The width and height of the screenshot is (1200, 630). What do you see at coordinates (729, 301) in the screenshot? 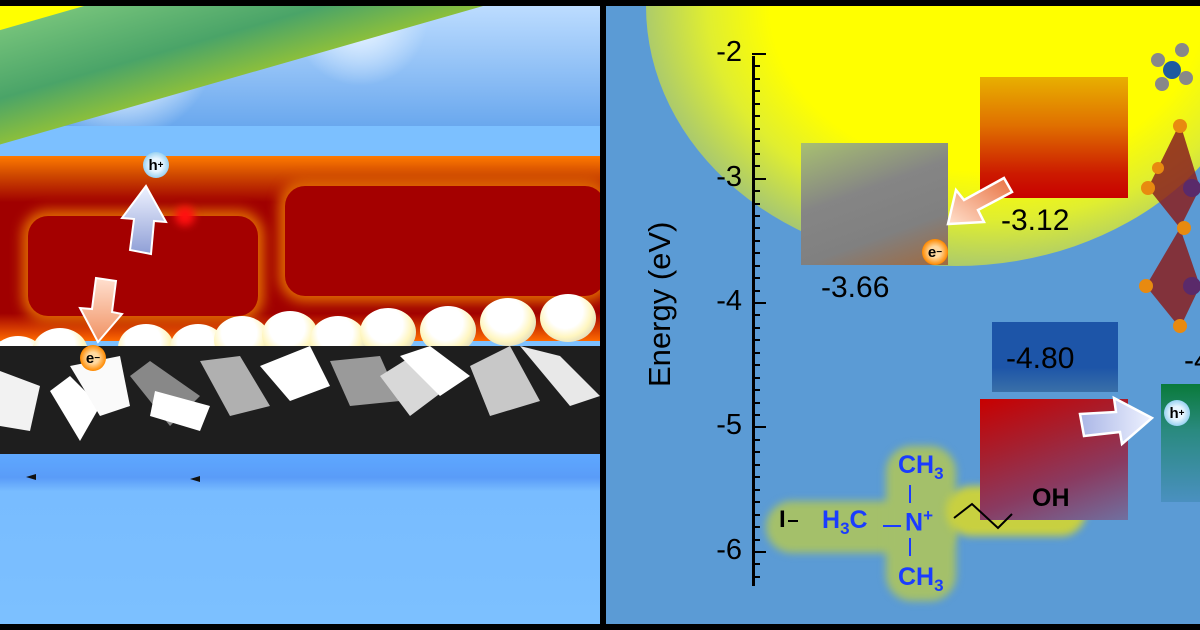
I see `y-tick-label: -4` at bounding box center [729, 301].